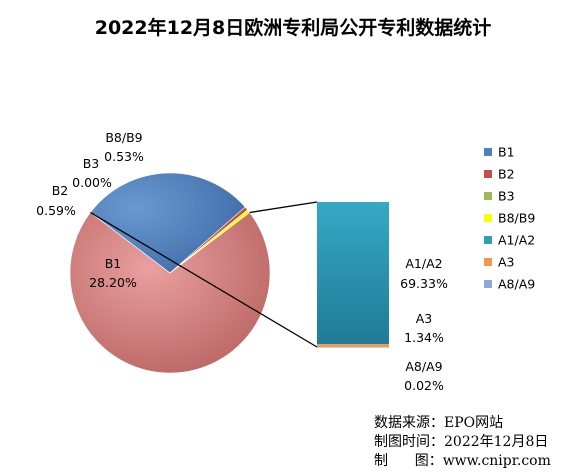  I want to click on legend-label-a1-a2: A1/A2, so click(516, 240).